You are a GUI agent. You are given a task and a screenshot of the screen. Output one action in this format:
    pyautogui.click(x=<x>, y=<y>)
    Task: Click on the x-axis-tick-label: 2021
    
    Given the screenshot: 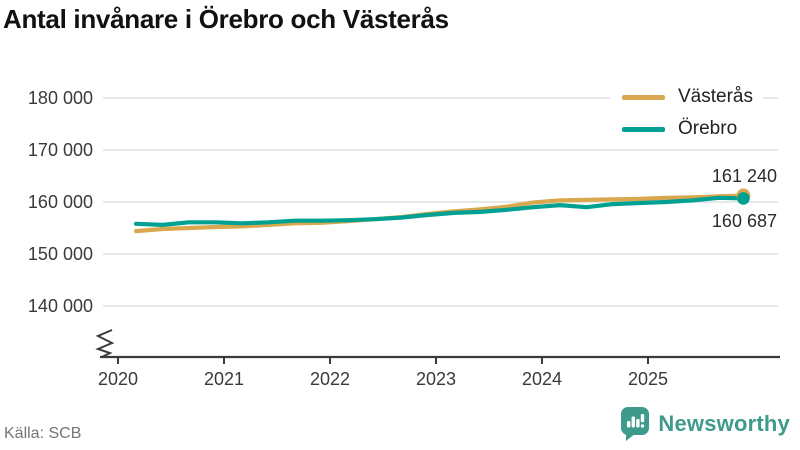 What is the action you would take?
    pyautogui.click(x=224, y=379)
    